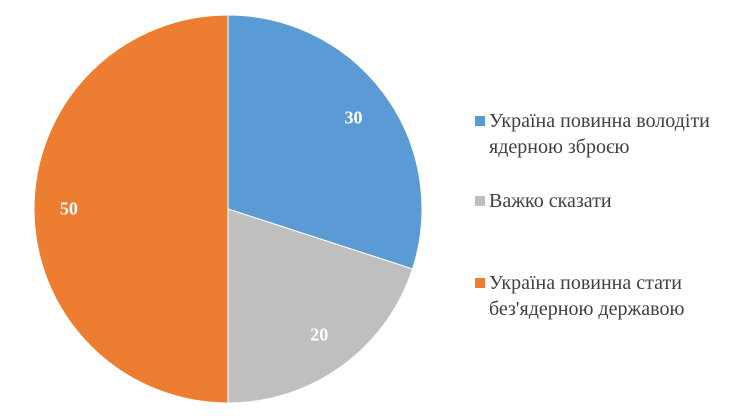 The image size is (740, 419). Describe the element at coordinates (599, 134) in the screenshot. I see `legend-label: Україна повинна володіти ядерною зброєю` at that location.